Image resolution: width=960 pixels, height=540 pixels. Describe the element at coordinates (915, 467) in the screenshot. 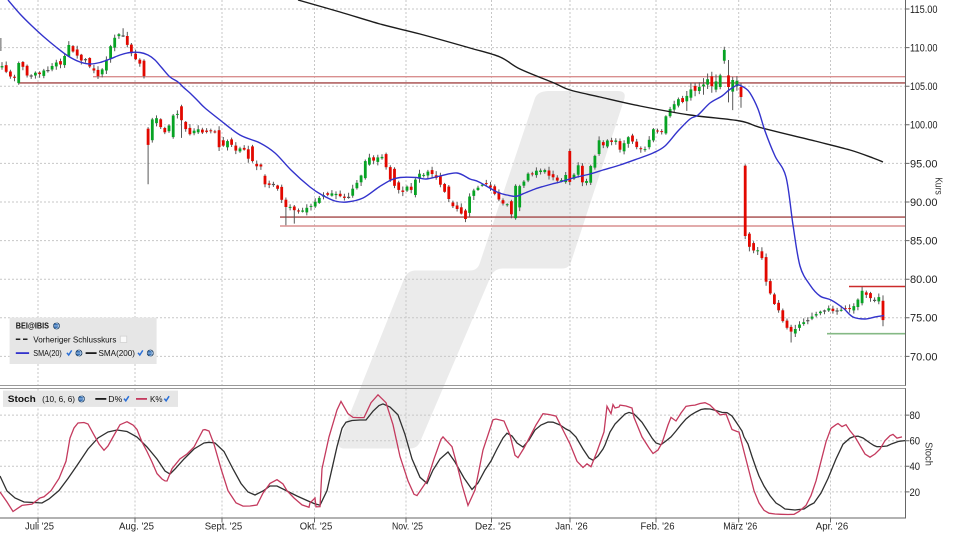

I see `svg-text: 40` at that location.